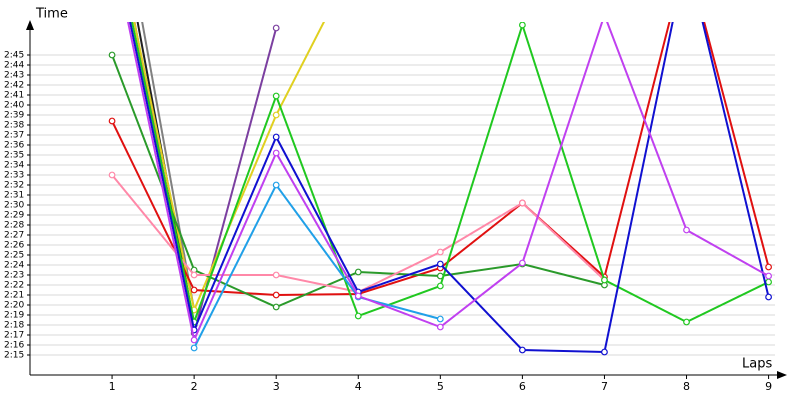 Image resolution: width=800 pixels, height=400 pixels. Describe the element at coordinates (14, 226) in the screenshot. I see `y-tick-label: 2:28` at that location.